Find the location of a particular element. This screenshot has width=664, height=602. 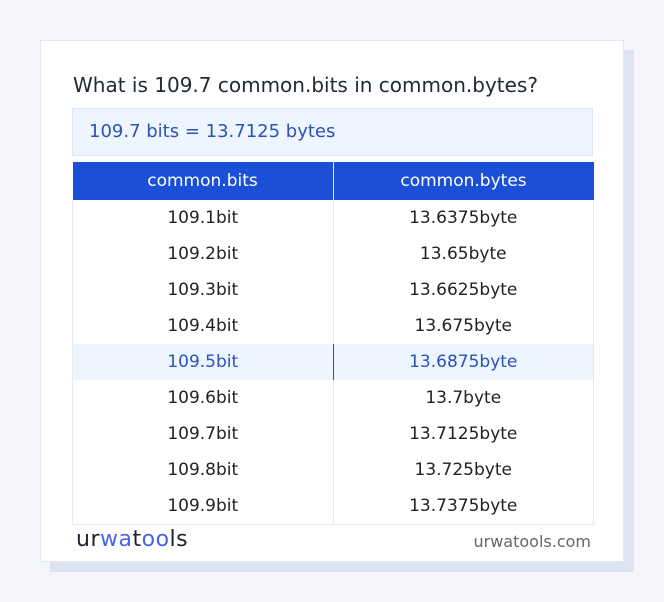

table-row: 109.4bit 13.675byte is located at coordinates (333, 326).